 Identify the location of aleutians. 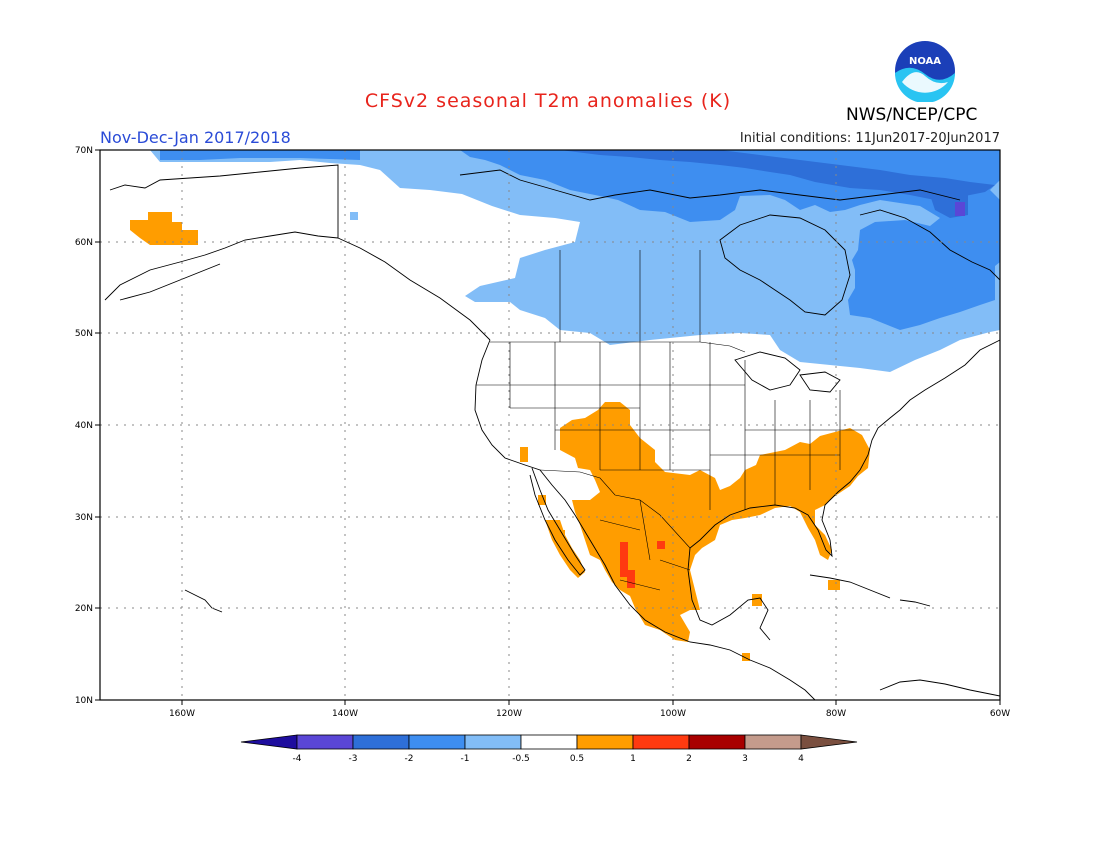
(170, 282).